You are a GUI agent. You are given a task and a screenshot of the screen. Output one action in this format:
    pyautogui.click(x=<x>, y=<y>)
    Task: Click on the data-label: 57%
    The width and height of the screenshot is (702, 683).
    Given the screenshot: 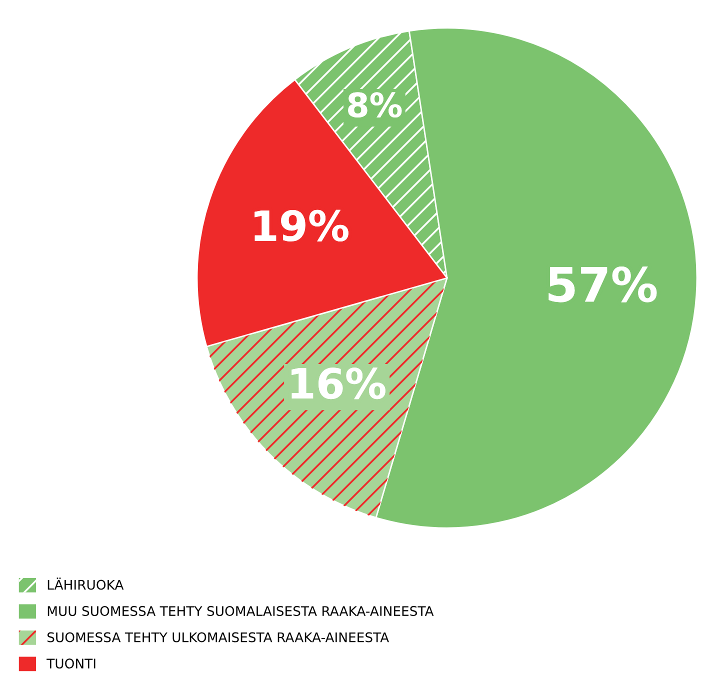 What is the action you would take?
    pyautogui.click(x=602, y=284)
    